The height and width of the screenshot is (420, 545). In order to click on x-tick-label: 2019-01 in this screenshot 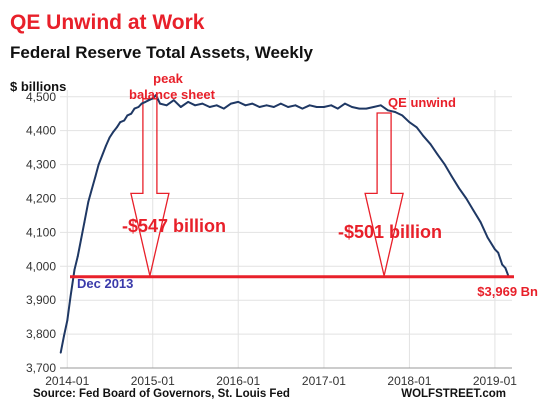, I will do `click(495, 381)`.